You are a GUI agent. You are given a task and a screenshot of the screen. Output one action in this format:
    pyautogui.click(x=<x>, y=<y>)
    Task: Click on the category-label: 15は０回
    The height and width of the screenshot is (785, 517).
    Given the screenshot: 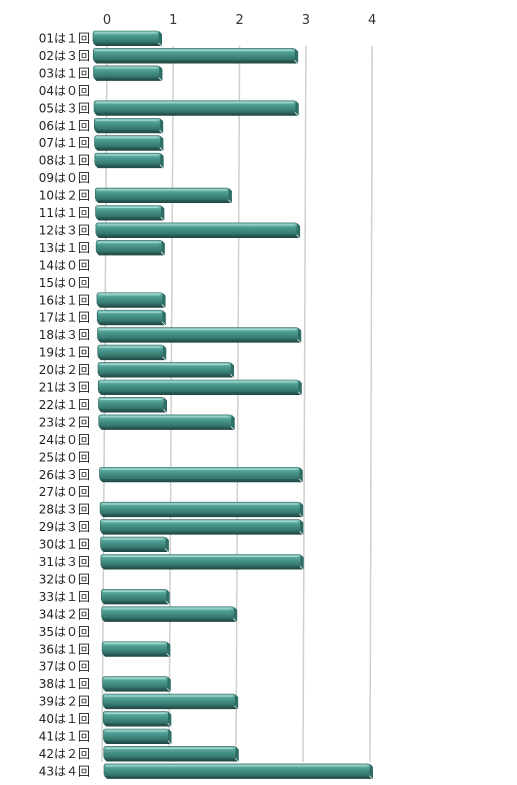 What is the action you would take?
    pyautogui.click(x=64, y=283)
    